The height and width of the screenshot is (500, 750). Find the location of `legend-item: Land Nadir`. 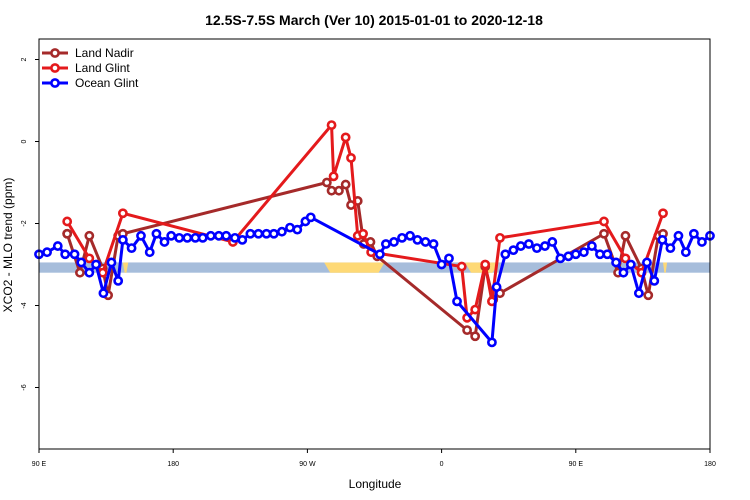

legend-item: Land Nadir is located at coordinates (88, 53).